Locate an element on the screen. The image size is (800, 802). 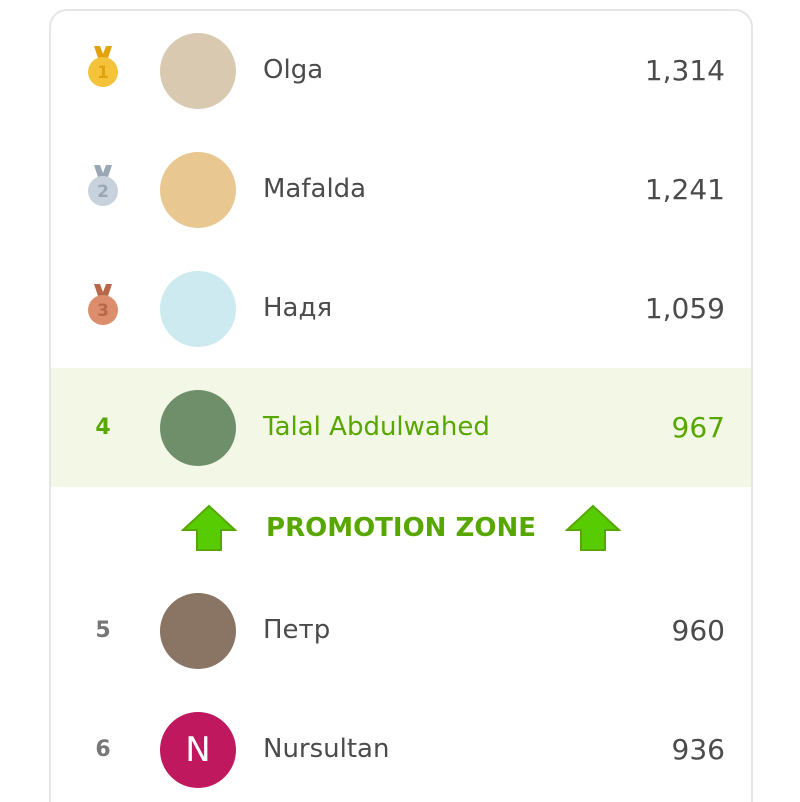
leaderboard-row: 4 Talal Abdulwahed 967 is located at coordinates (401, 427).